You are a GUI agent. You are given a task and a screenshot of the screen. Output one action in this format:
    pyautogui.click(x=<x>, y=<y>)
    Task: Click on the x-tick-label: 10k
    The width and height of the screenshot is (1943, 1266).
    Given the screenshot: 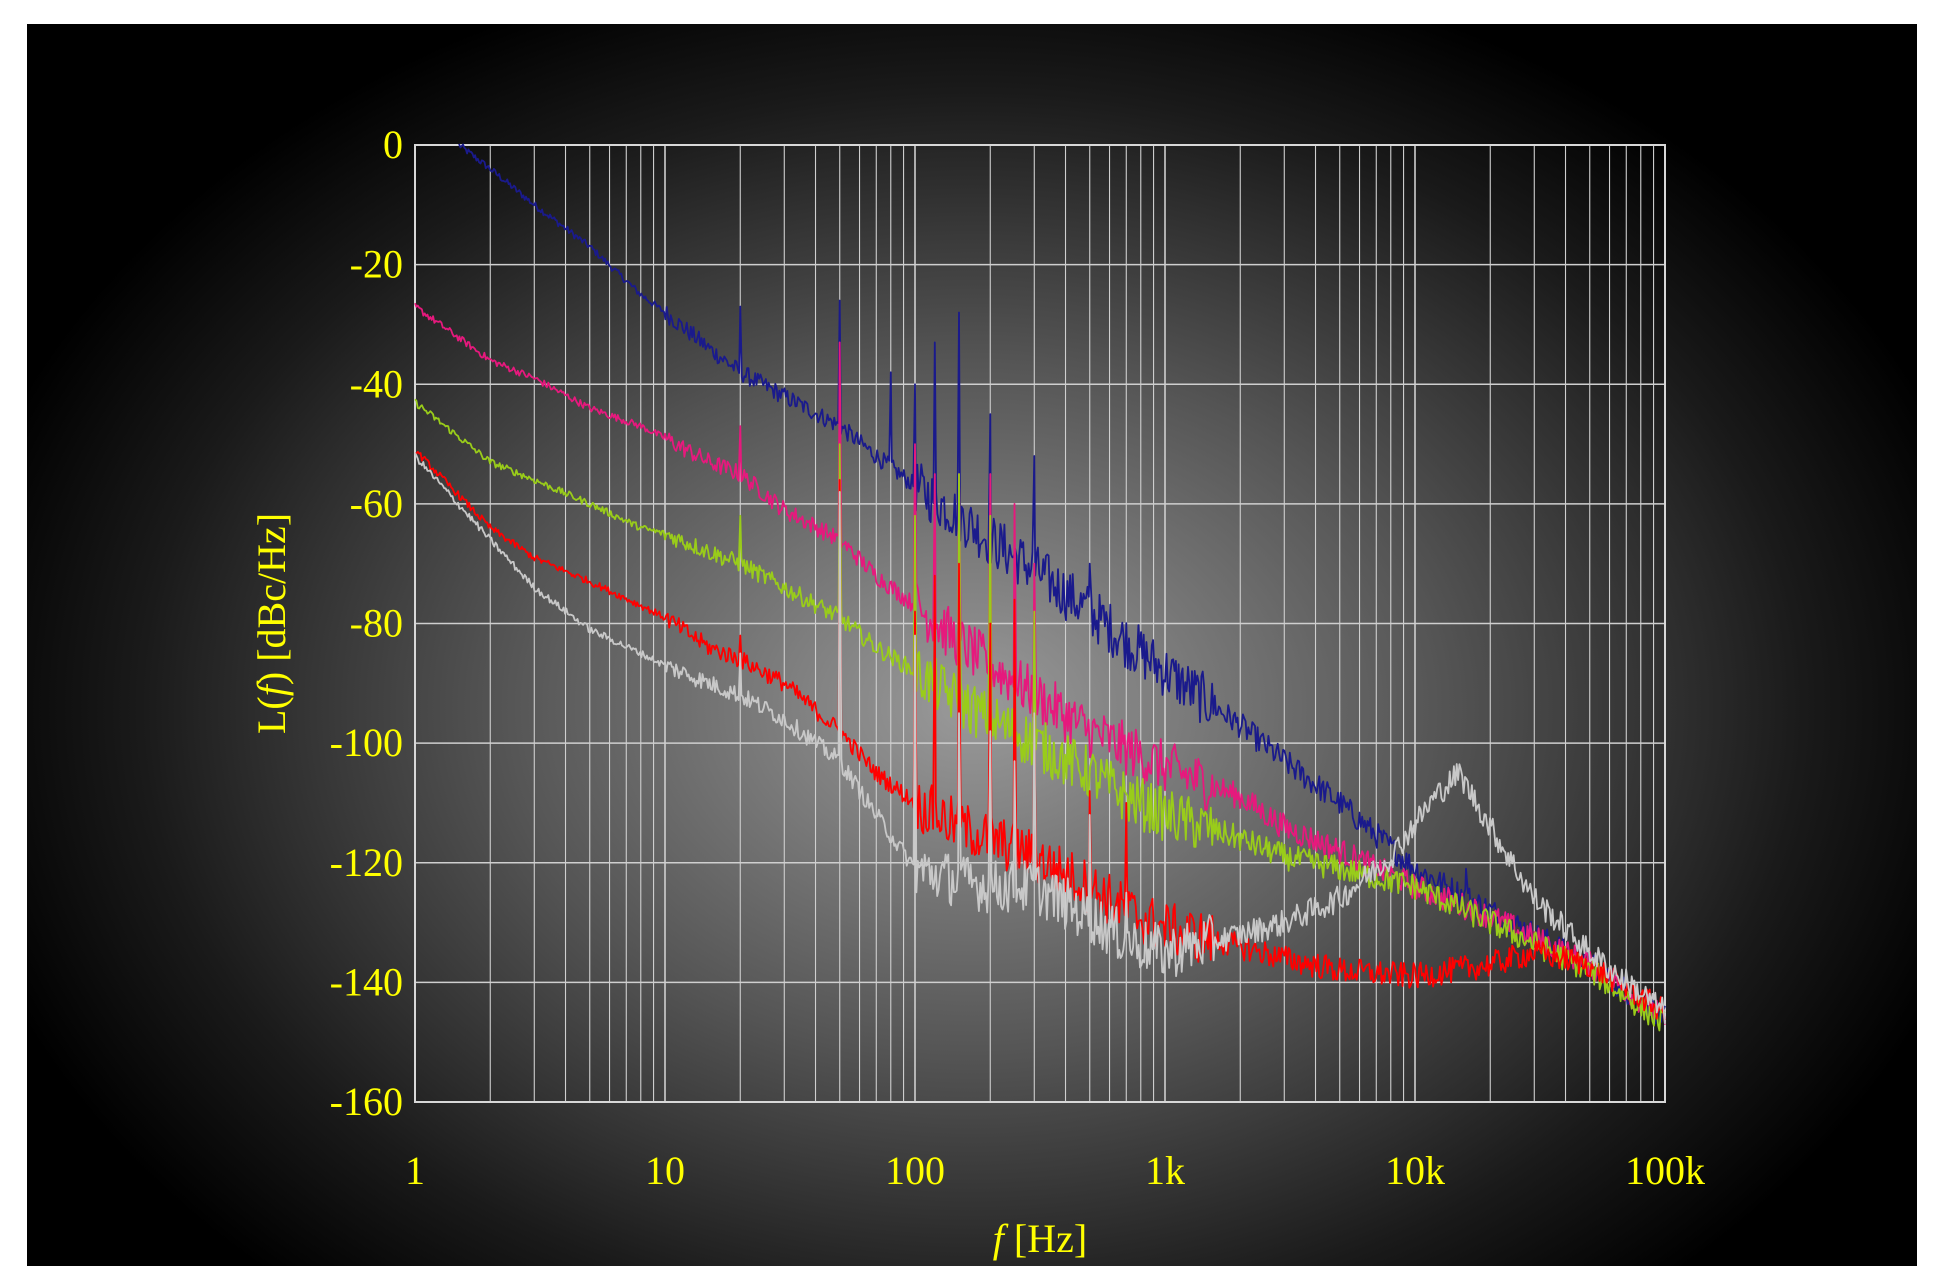 What is the action you would take?
    pyautogui.click(x=1415, y=1170)
    